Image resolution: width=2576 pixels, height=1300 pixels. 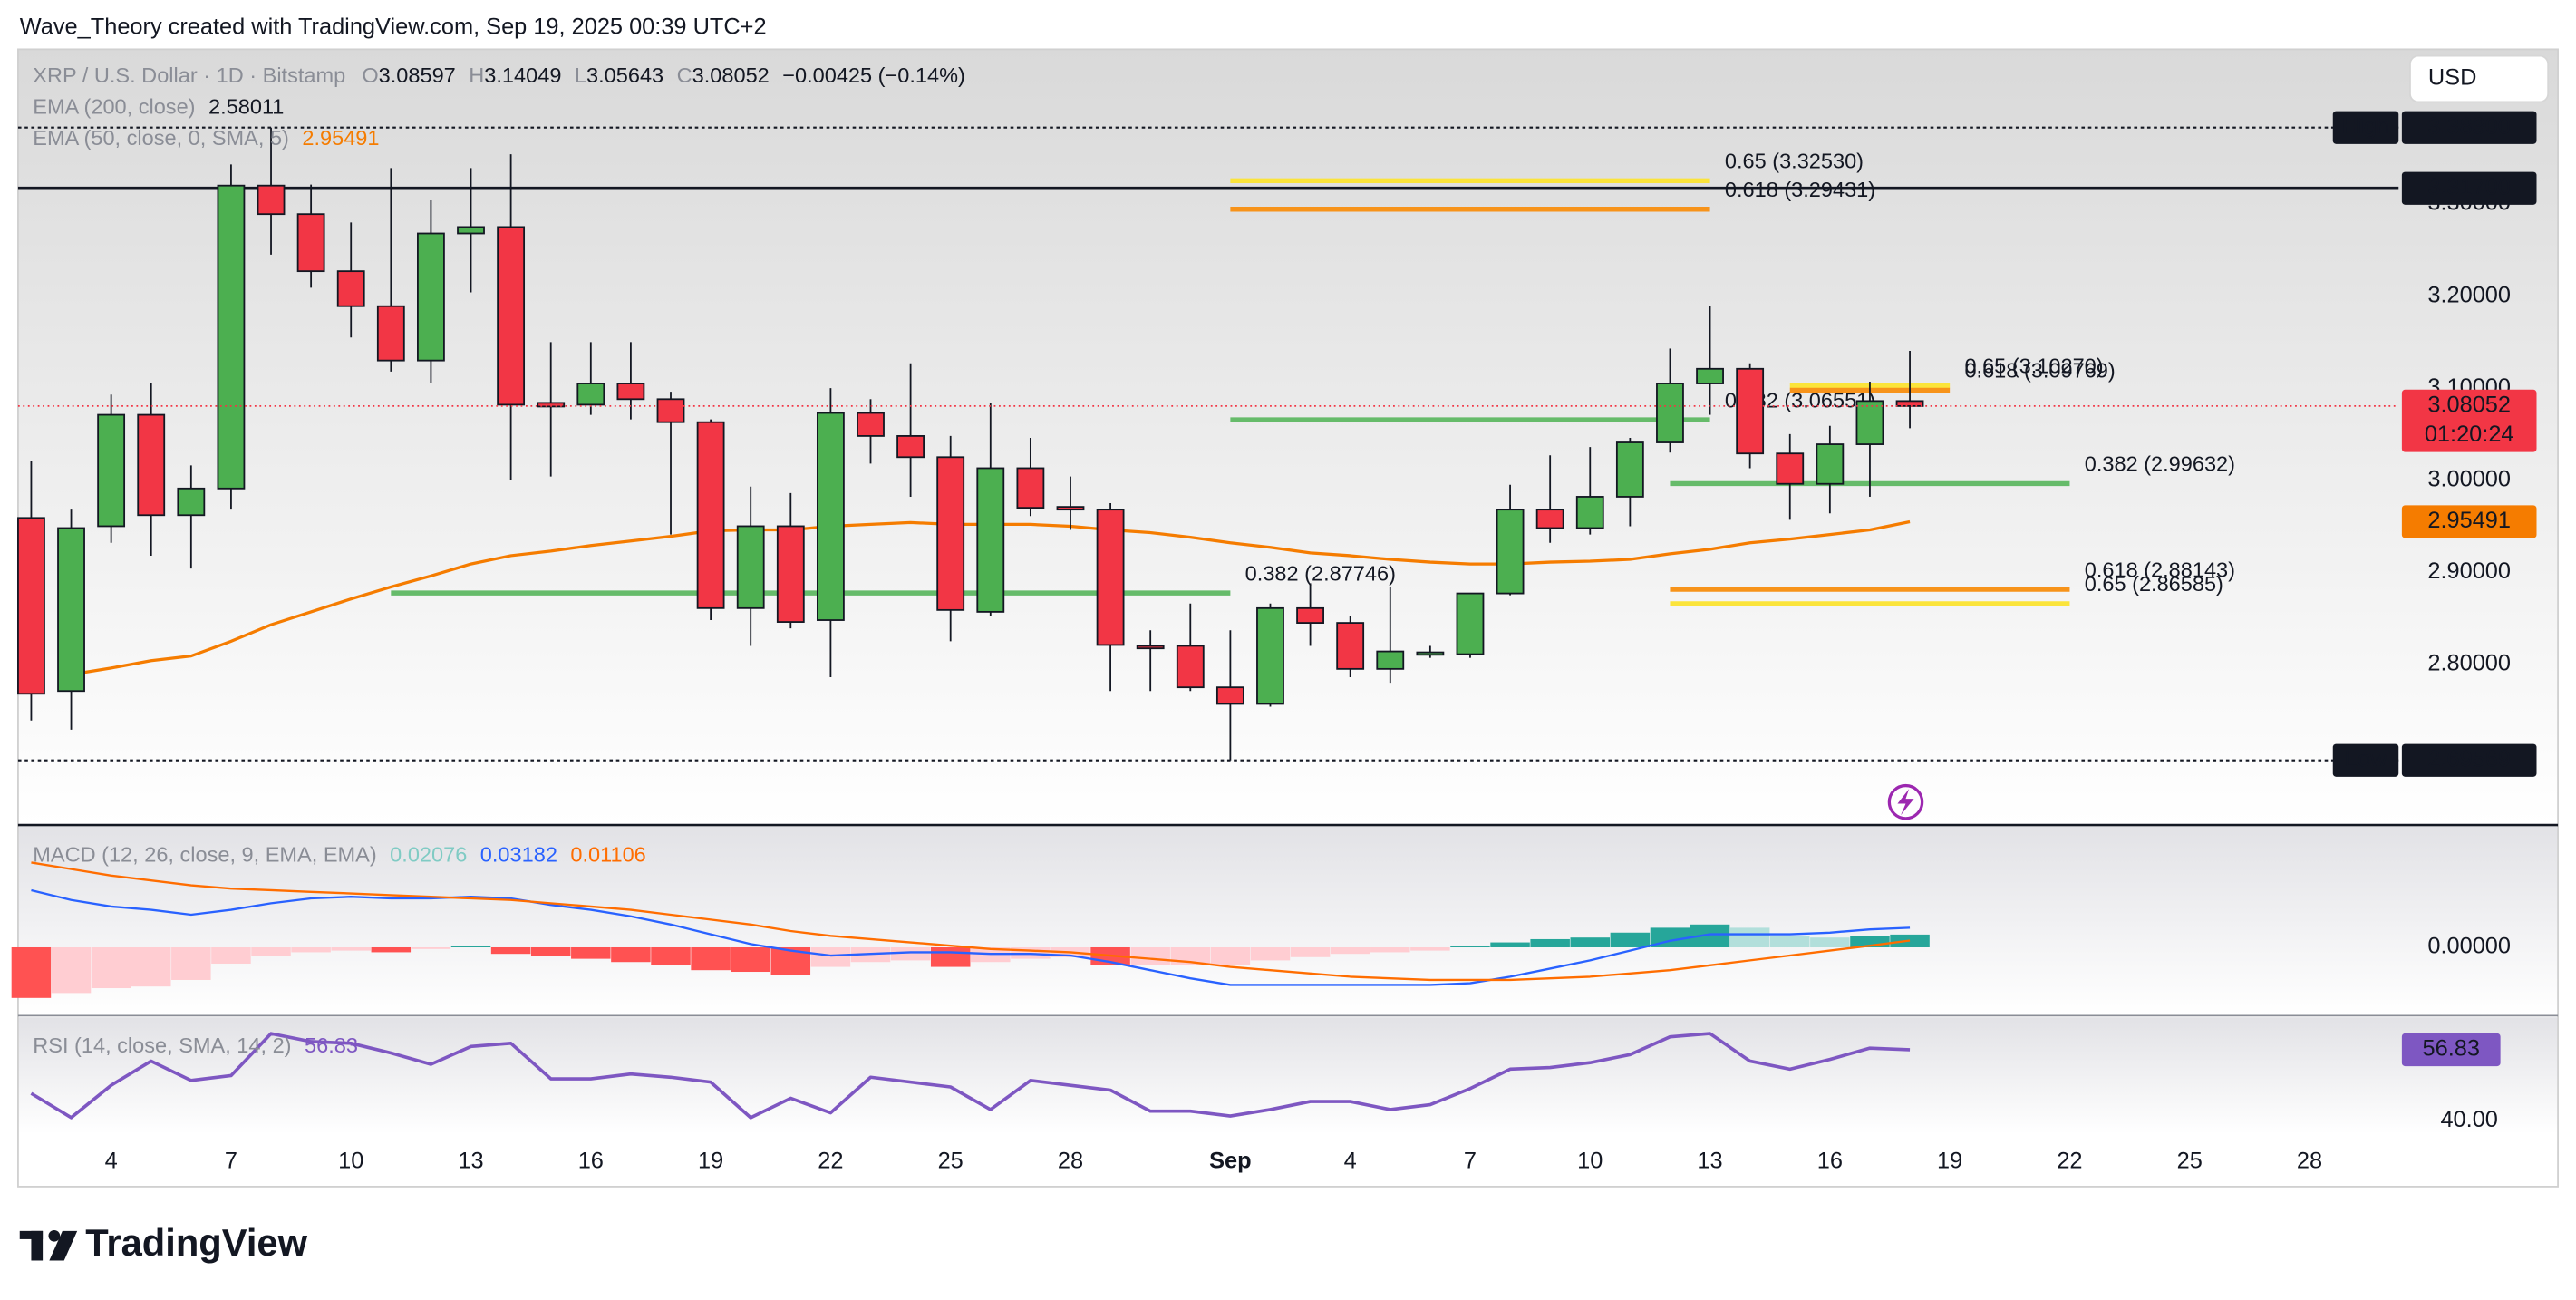 What do you see at coordinates (189, 75) in the screenshot?
I see `symbol-title: XRP / U.S. Dollar · 1D · Bitstamp` at bounding box center [189, 75].